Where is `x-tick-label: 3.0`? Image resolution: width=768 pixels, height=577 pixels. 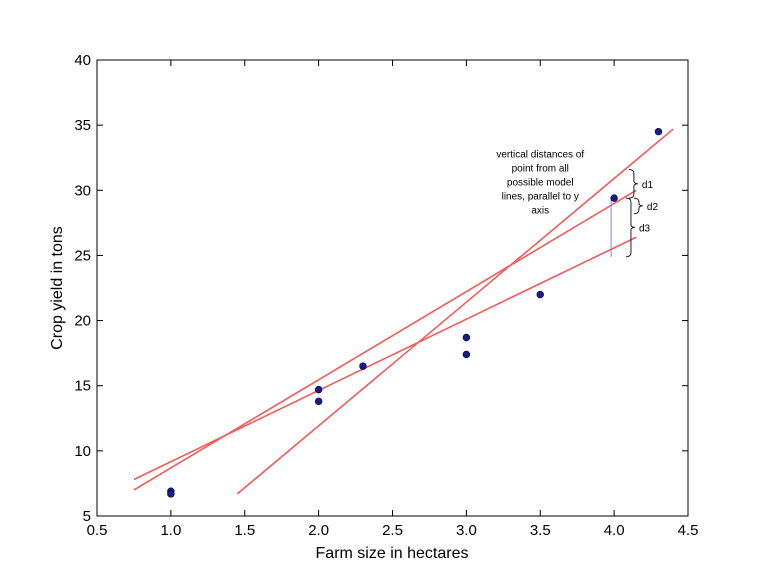 x-tick-label: 3.0 is located at coordinates (466, 530).